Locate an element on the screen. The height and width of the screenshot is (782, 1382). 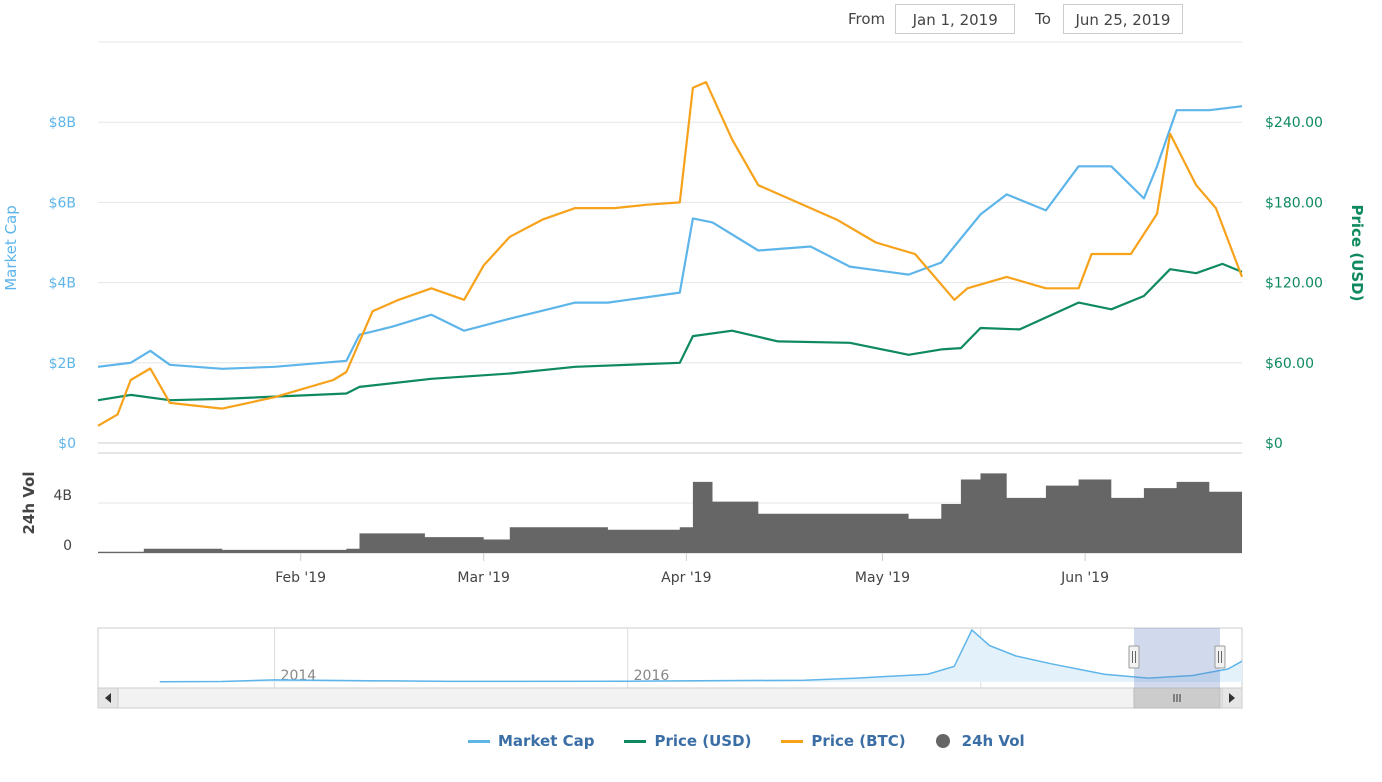
x-tick-label: Jun '19 is located at coordinates (1084, 578).